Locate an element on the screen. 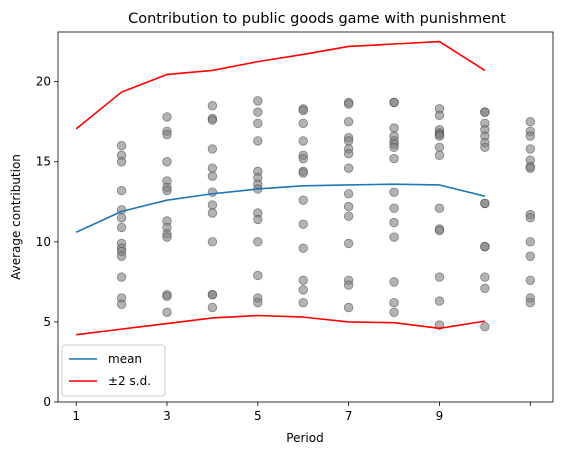 The image size is (562, 455). legend-label-mean: mean is located at coordinates (125, 359).